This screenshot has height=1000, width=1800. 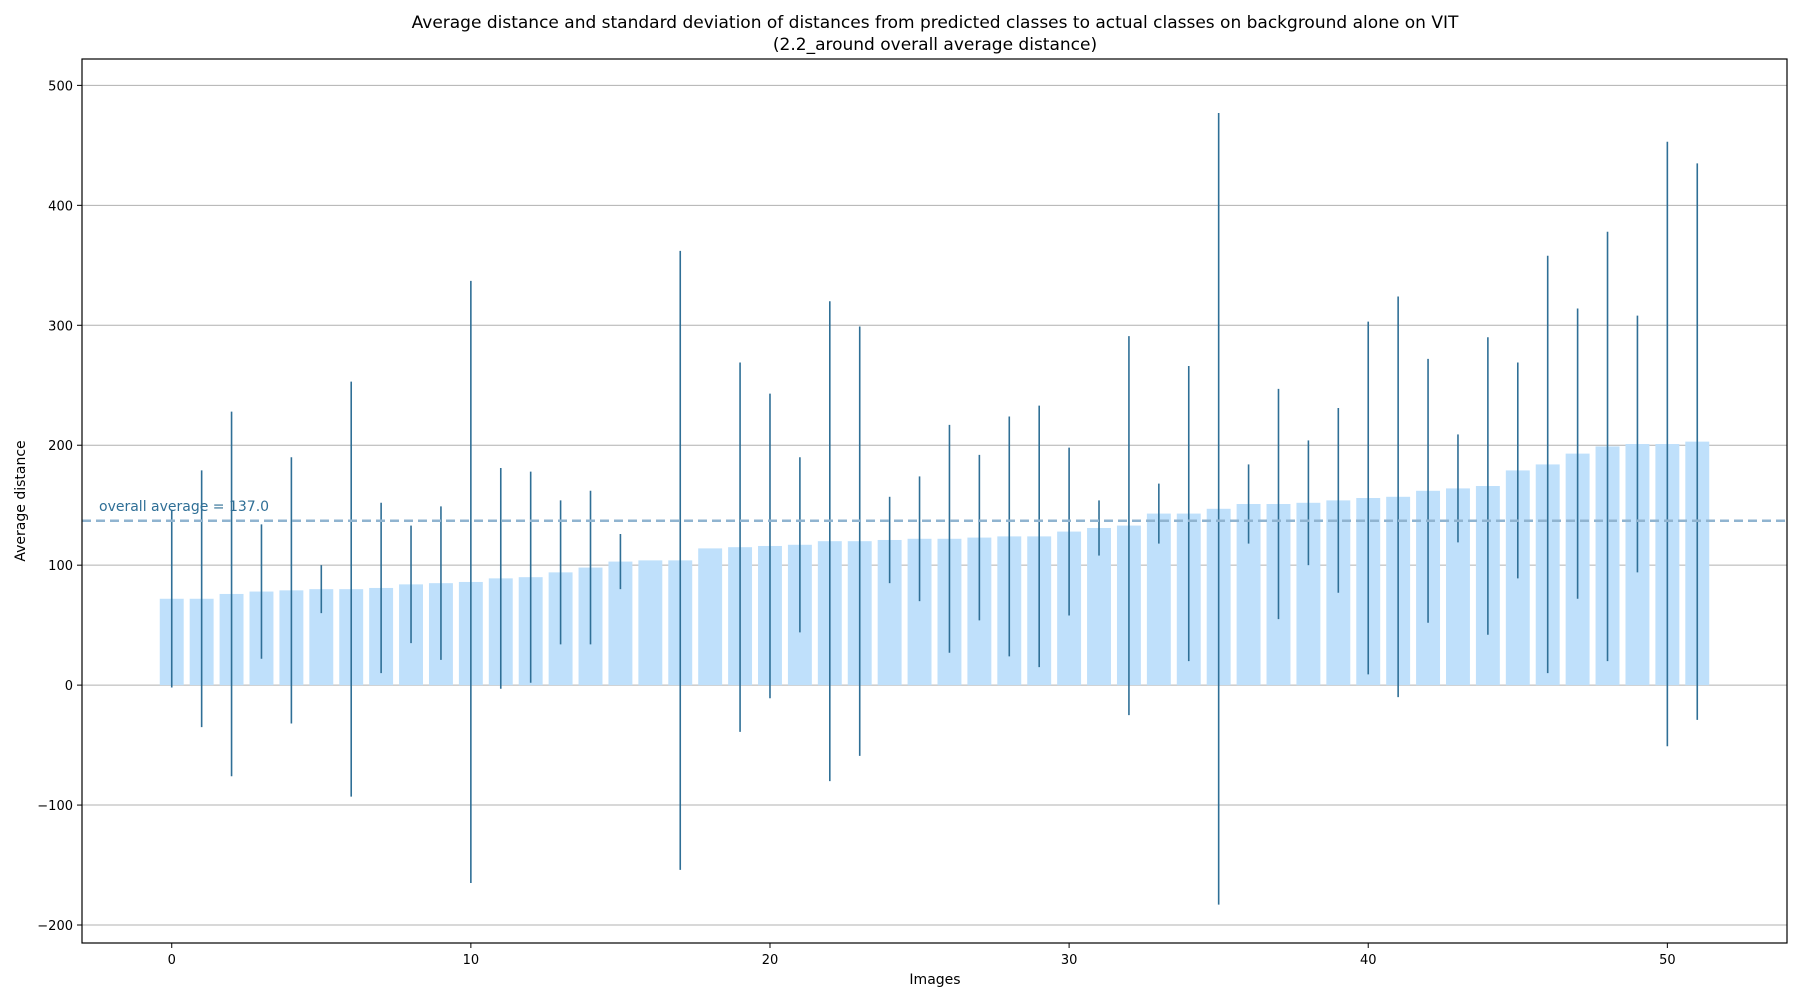 I want to click on y-tick-label: 200, so click(x=60, y=446).